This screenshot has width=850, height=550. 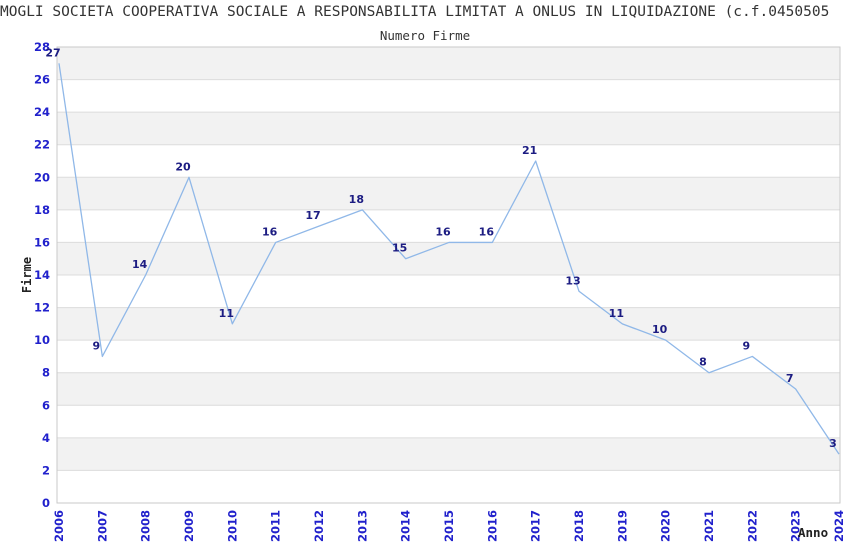 What do you see at coordinates (425, 35) in the screenshot?
I see `chart-subtitle: Numero Firme` at bounding box center [425, 35].